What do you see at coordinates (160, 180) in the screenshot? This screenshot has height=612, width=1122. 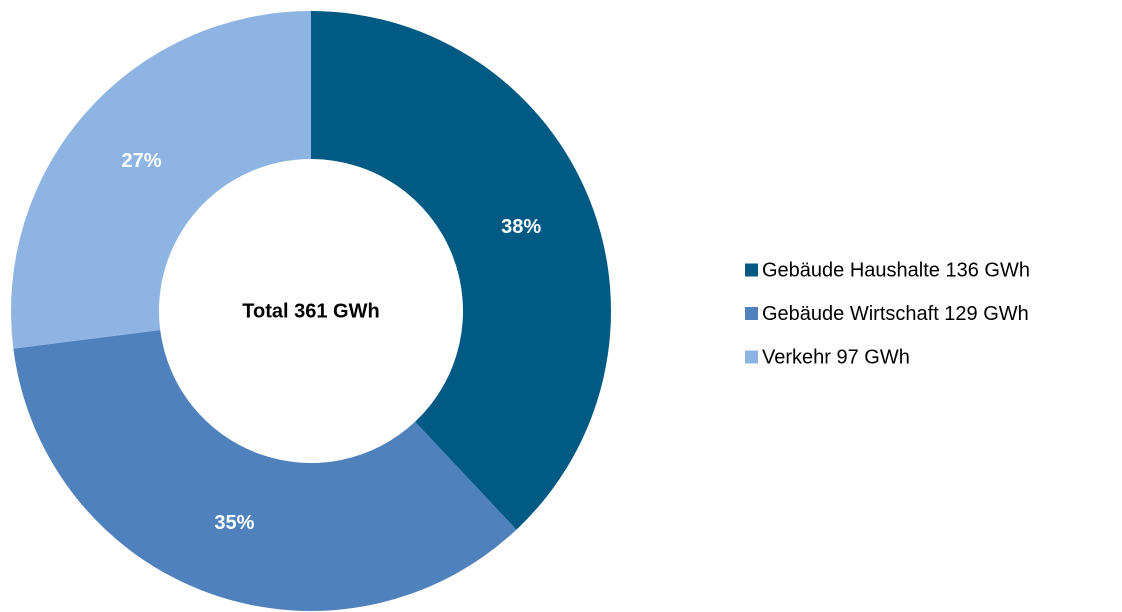 I see `slice` at bounding box center [160, 180].